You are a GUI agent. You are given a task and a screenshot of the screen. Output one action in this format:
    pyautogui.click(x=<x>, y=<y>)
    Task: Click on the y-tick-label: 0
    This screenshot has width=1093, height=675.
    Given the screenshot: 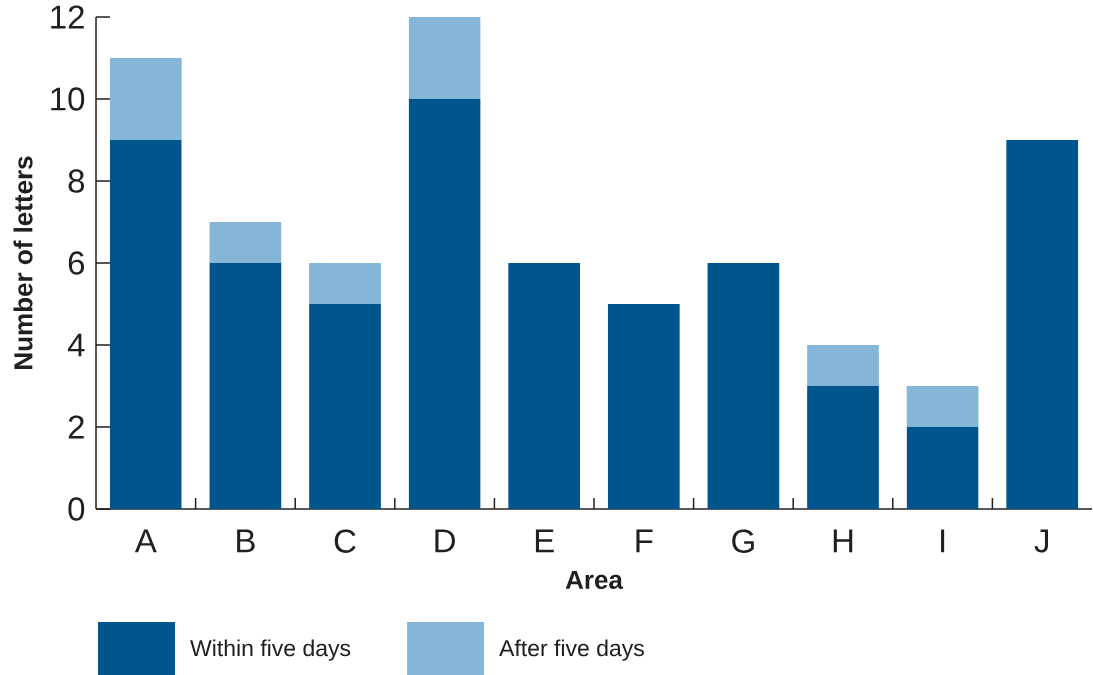 What is the action you would take?
    pyautogui.click(x=76, y=509)
    